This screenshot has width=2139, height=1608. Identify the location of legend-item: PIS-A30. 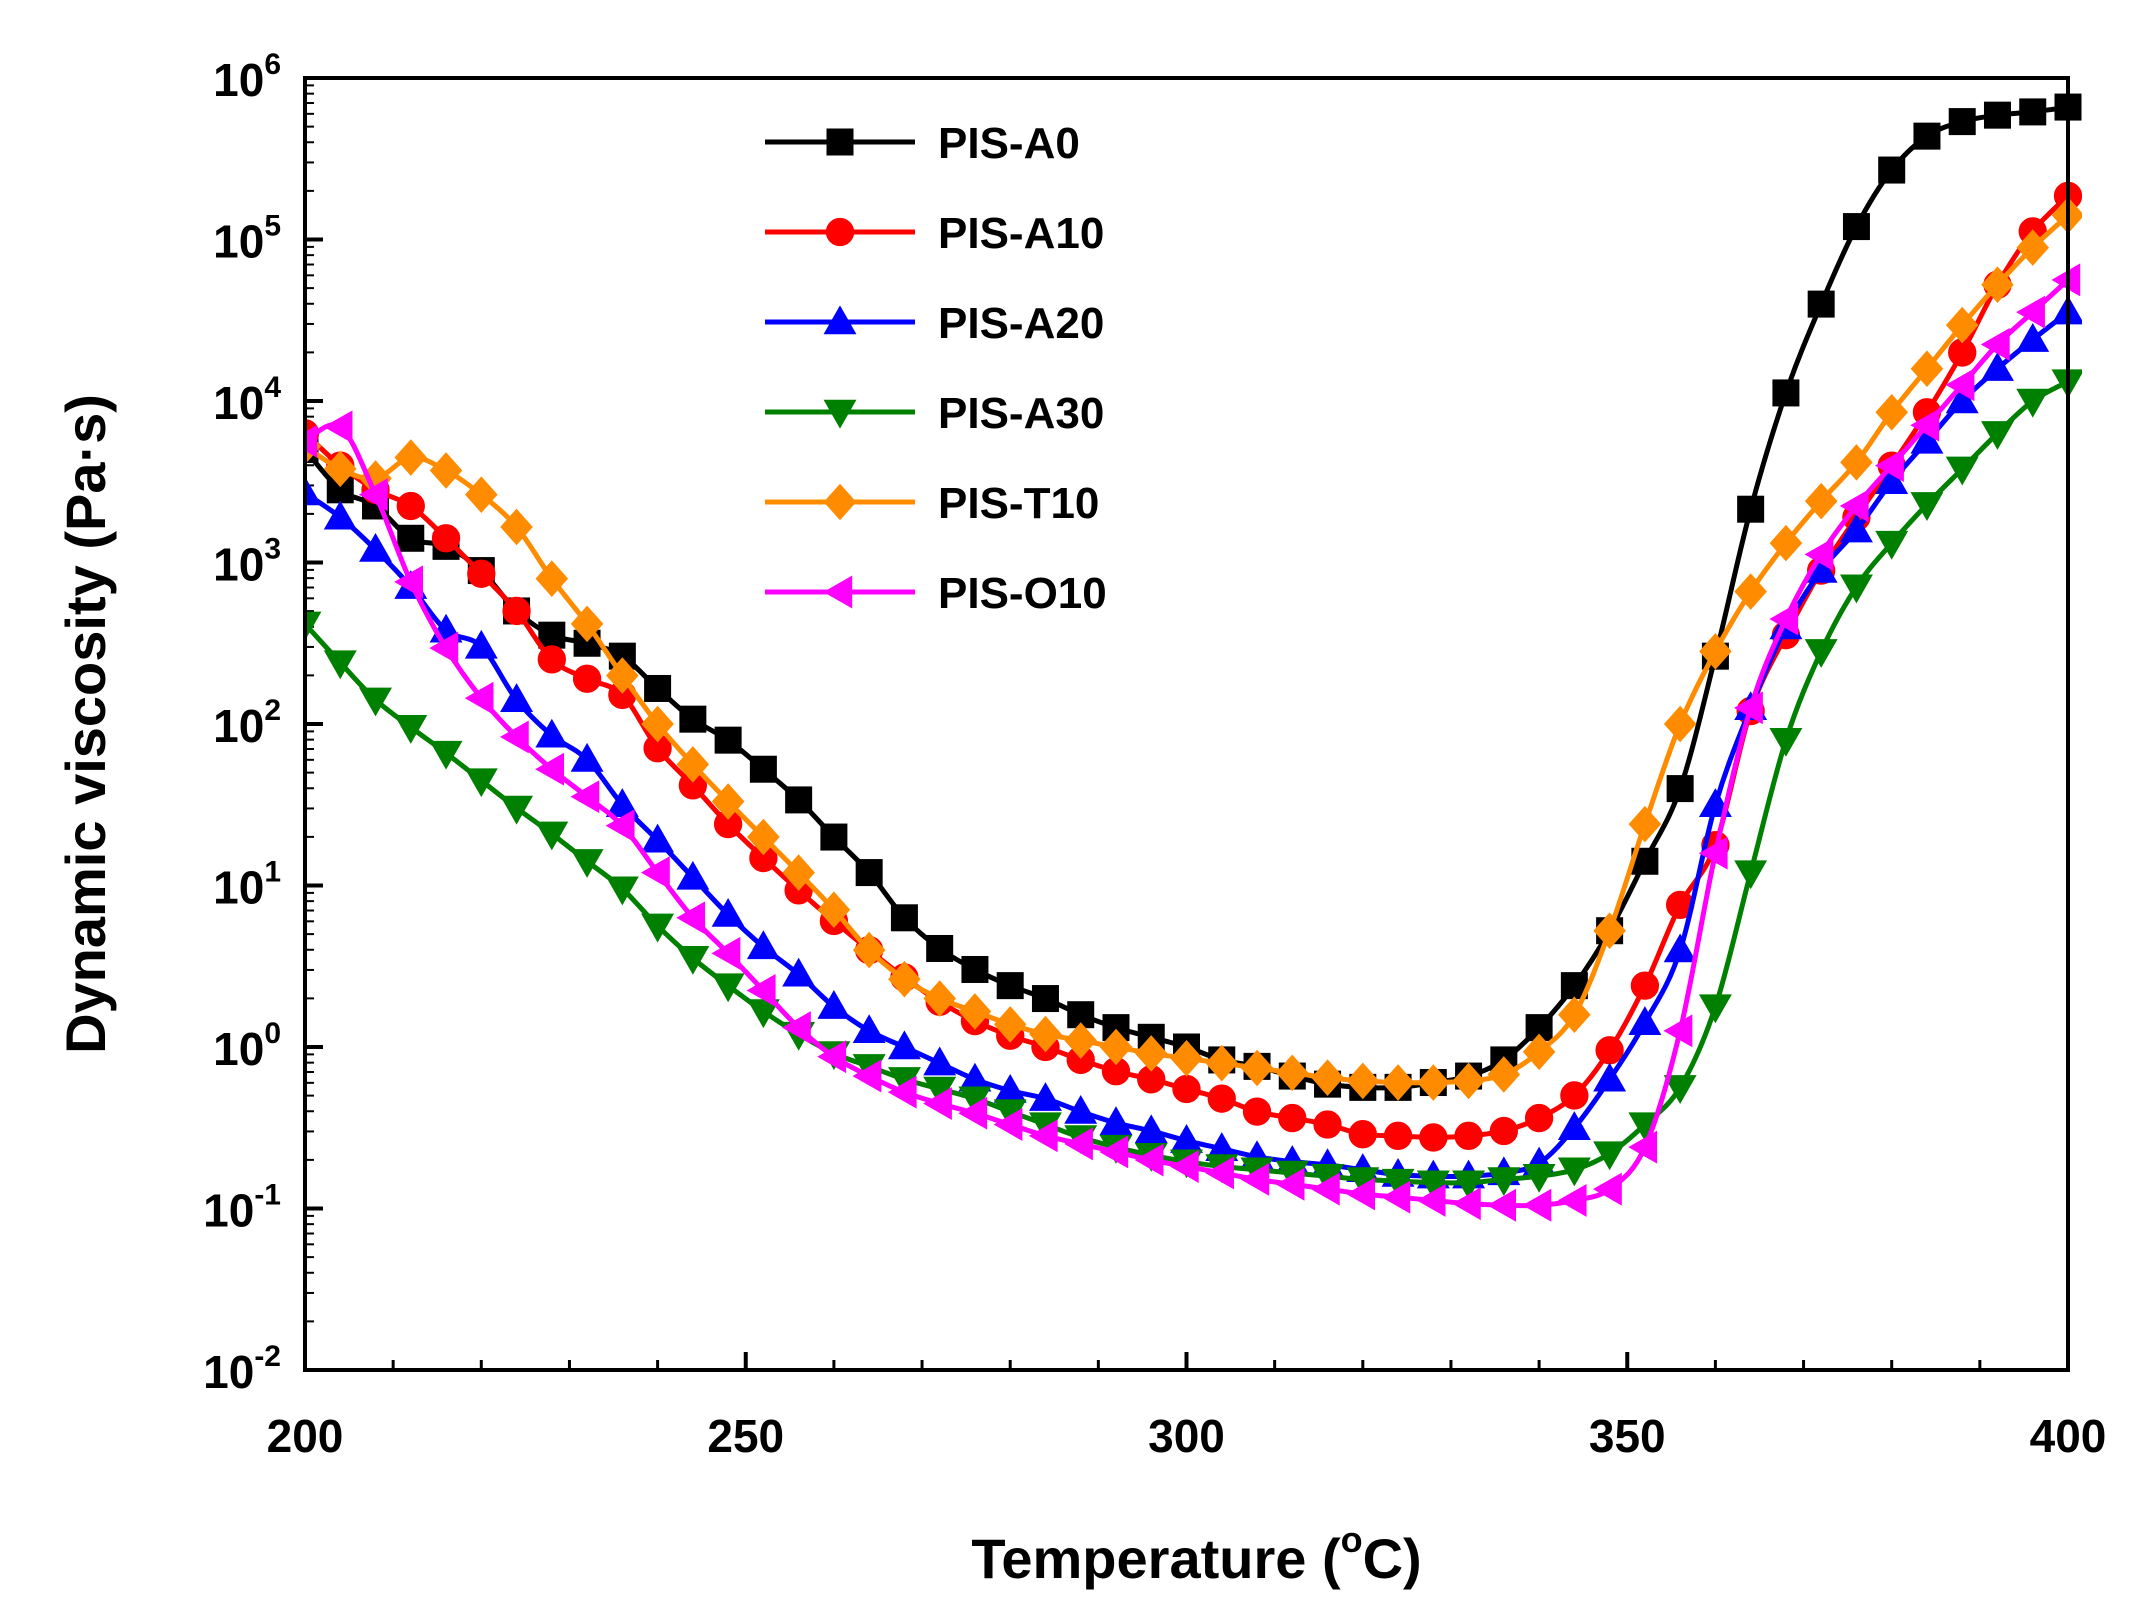
(934, 413).